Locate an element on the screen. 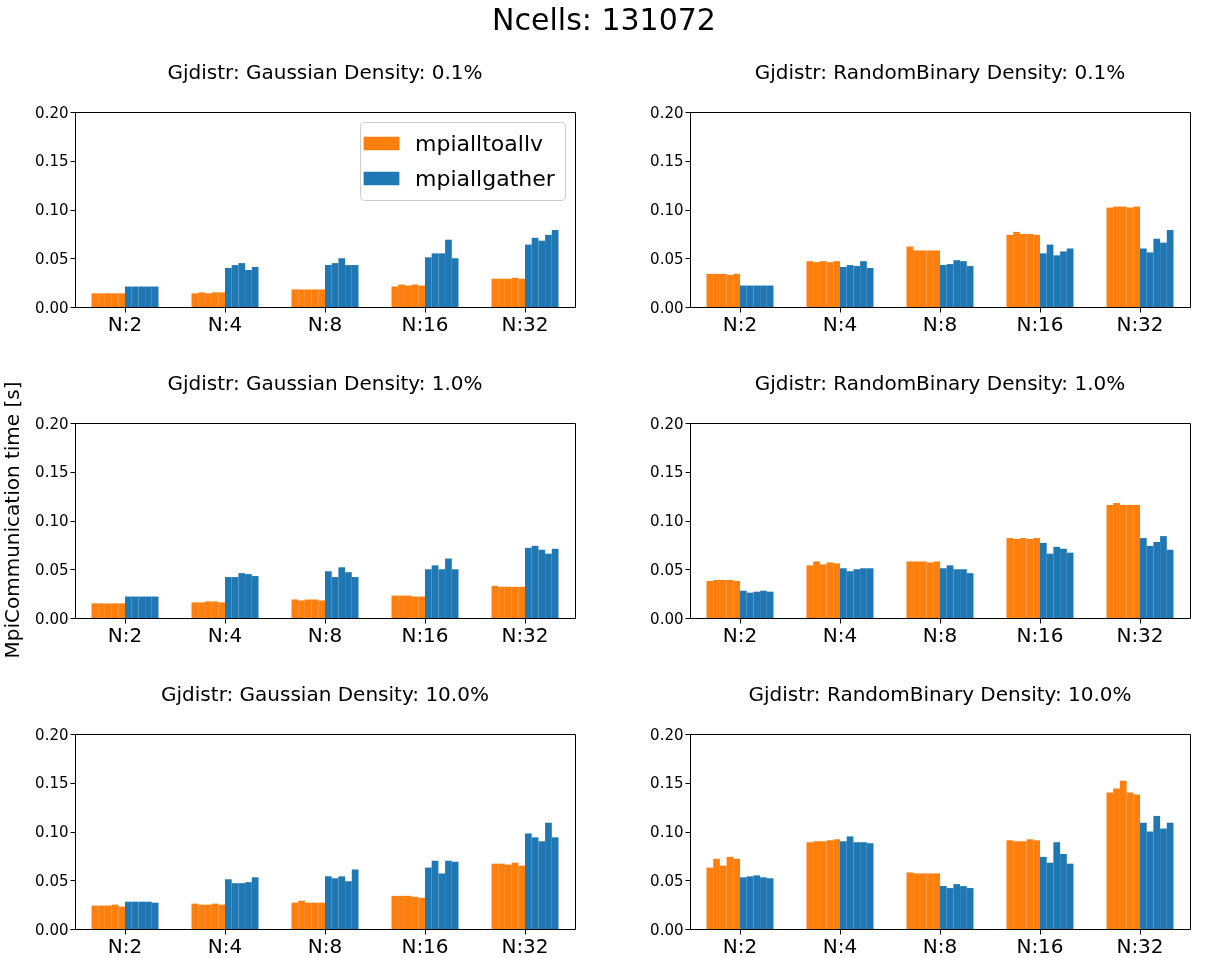 The image size is (1208, 958). chart-title: Gjdistr: RandomBinary Density: 10.0% is located at coordinates (940, 694).